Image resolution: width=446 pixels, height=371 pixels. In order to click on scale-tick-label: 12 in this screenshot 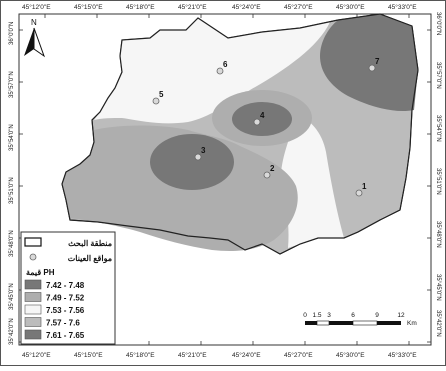, I will do `click(401, 315)`.